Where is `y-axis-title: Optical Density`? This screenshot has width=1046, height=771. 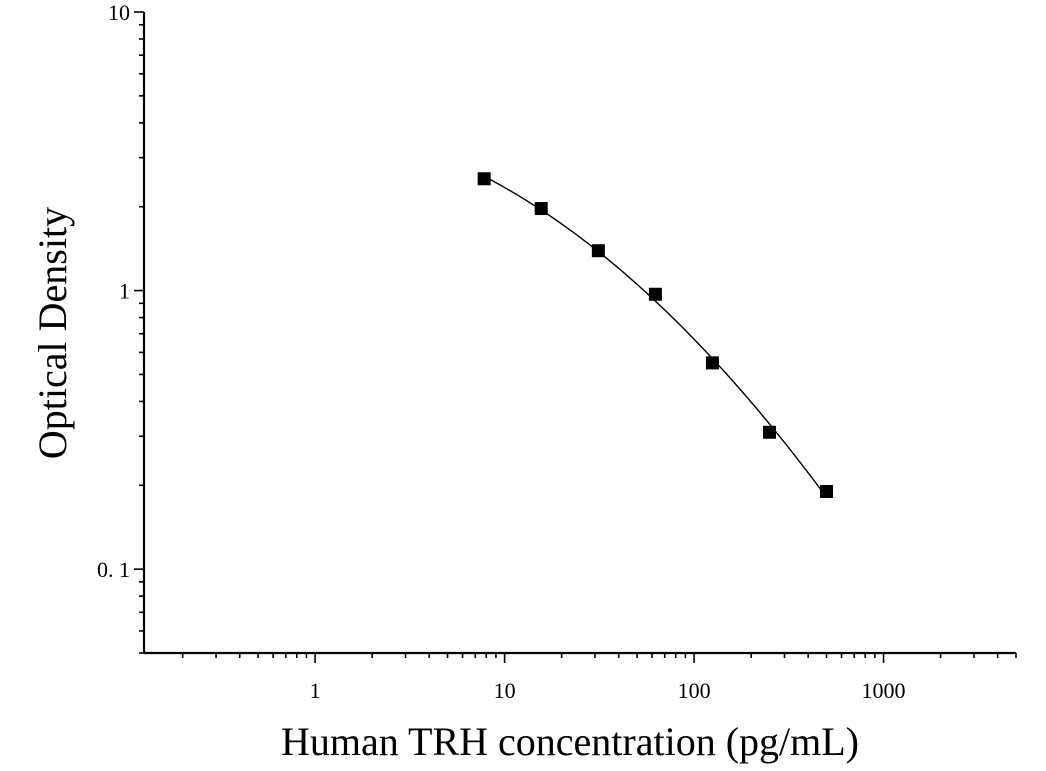
y-axis-title: Optical Density is located at coordinates (52, 333).